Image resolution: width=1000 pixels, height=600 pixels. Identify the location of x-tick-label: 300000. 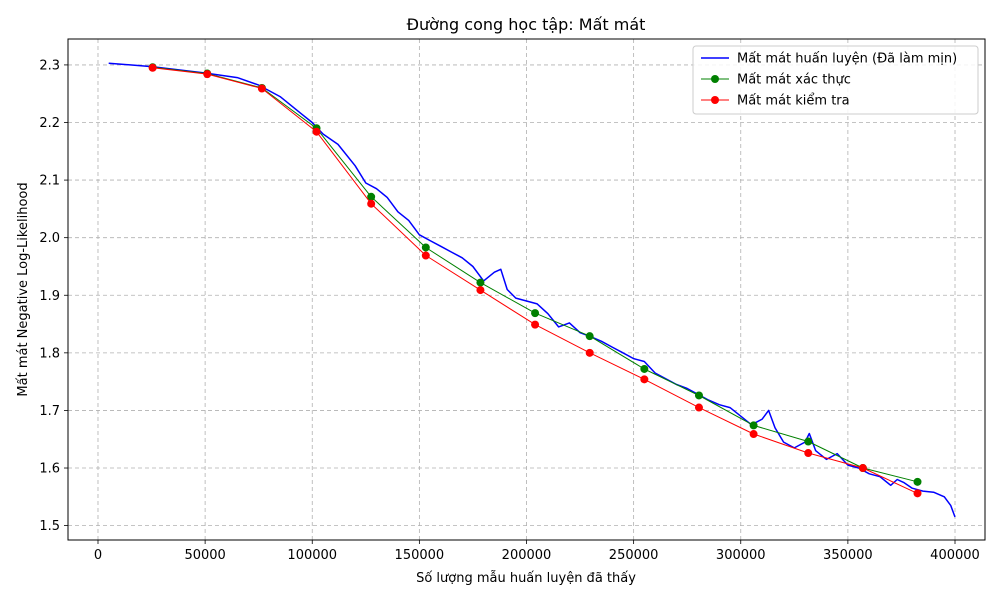
(741, 555).